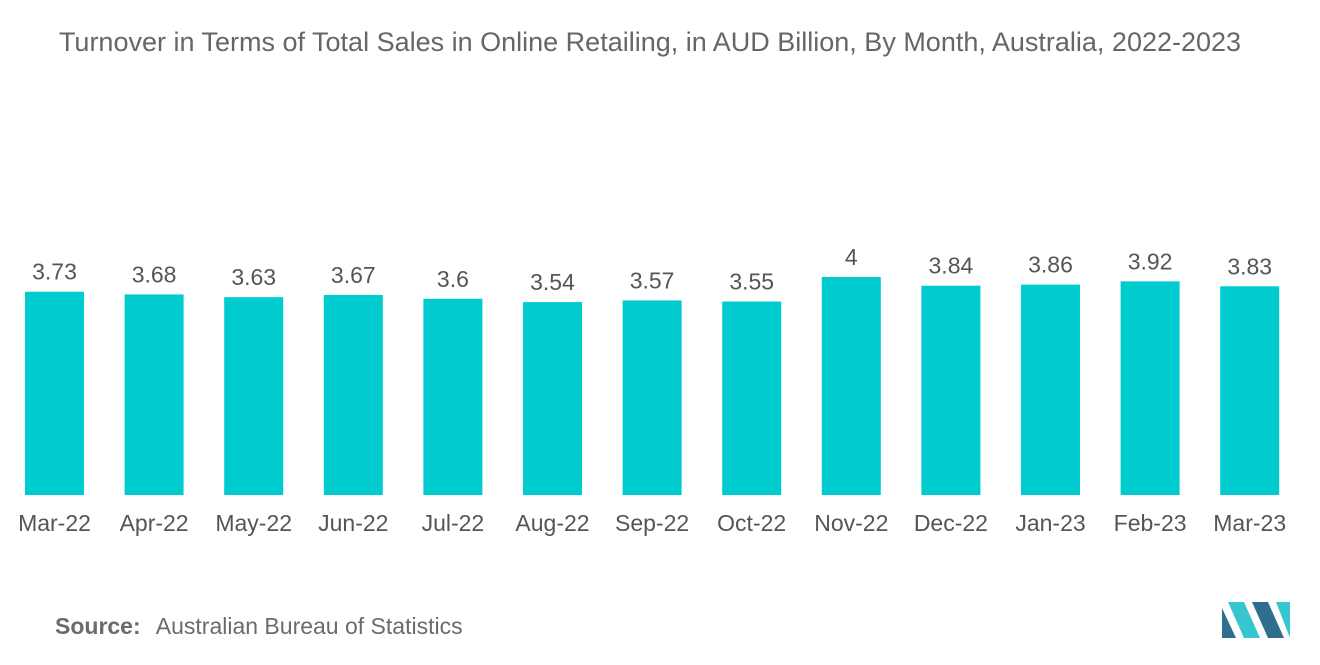 The image size is (1320, 665). I want to click on category-label: Jul-22, so click(453, 523).